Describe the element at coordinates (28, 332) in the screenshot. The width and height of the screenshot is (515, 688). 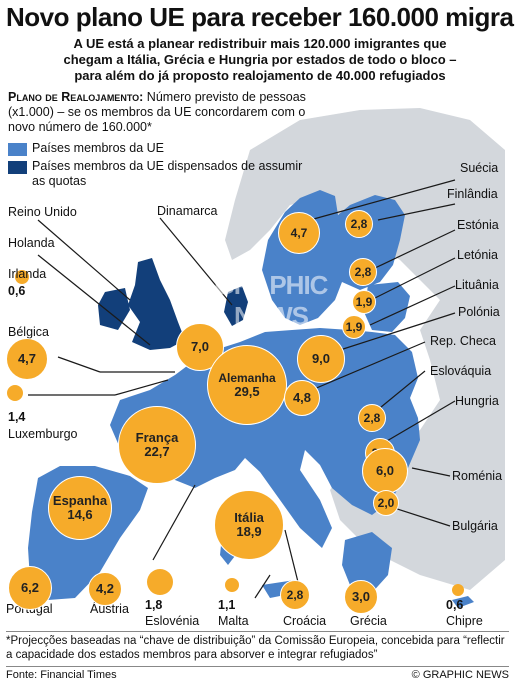
I see `label-belgica: Bélgica` at that location.